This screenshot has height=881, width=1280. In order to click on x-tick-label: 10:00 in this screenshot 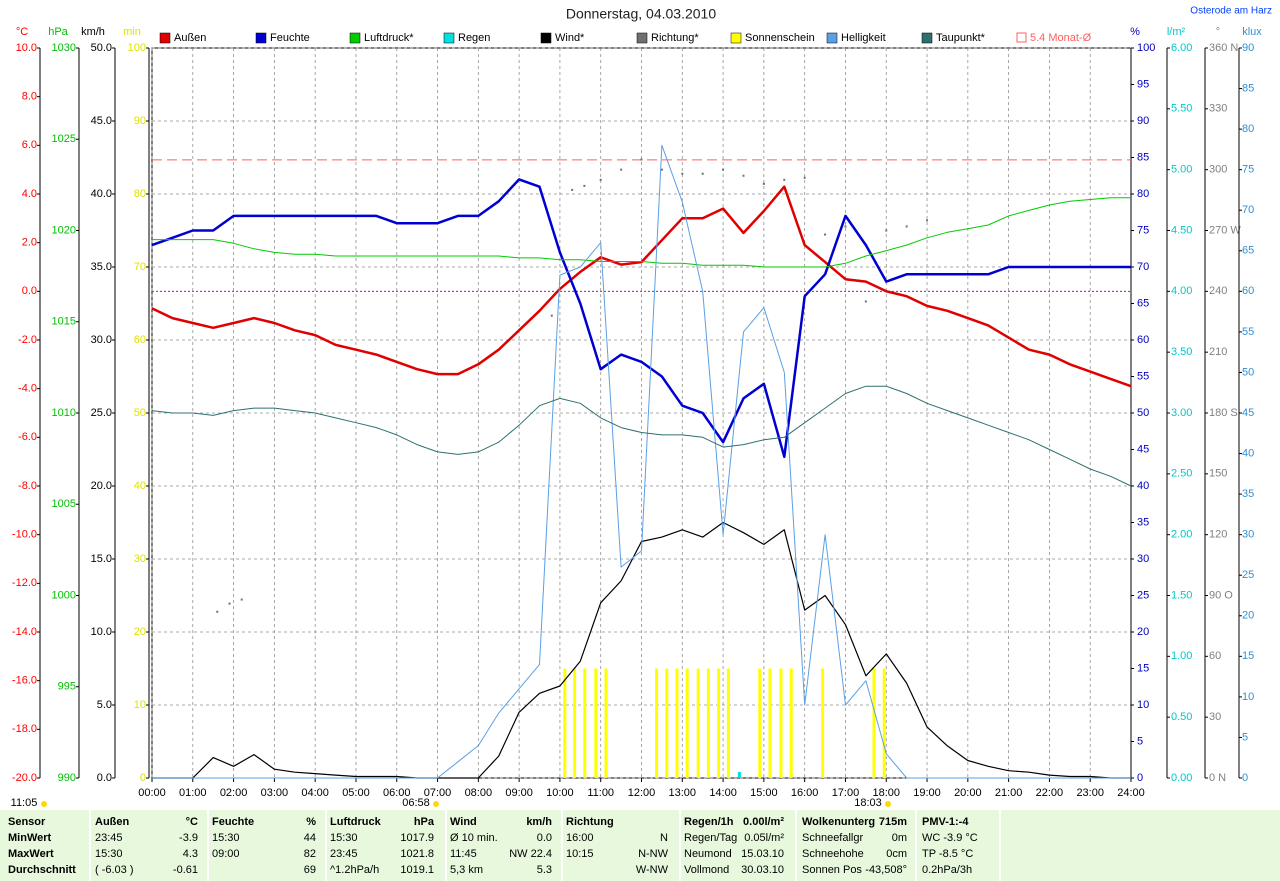, I will do `click(560, 793)`.